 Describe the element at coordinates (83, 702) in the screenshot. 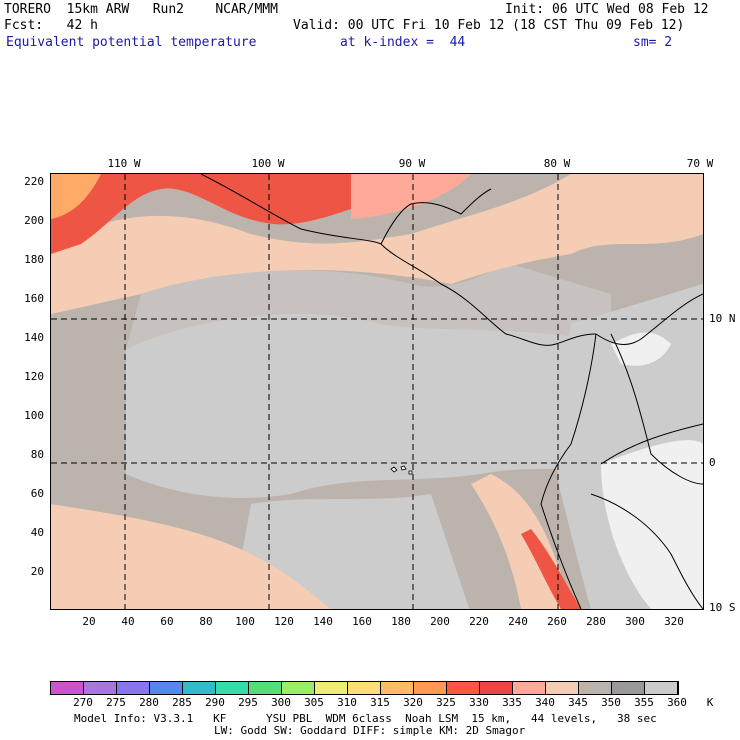

I see `colorbar-label: 270` at that location.